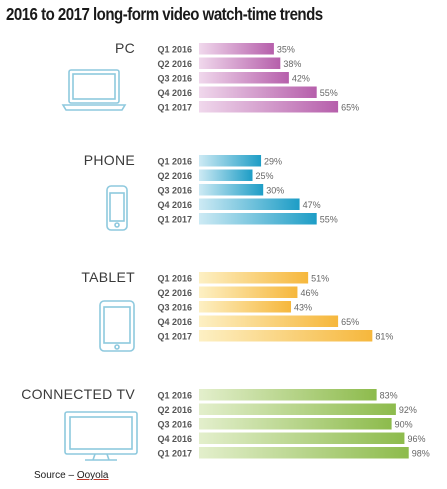  Describe the element at coordinates (301, 78) in the screenshot. I see `value-label: 42%` at that location.